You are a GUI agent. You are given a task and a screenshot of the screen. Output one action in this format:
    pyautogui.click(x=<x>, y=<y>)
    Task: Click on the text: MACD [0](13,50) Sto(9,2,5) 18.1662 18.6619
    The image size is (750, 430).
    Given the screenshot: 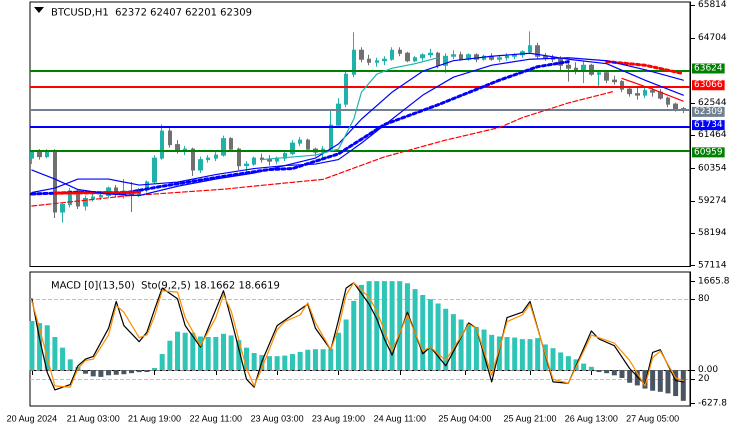 What is the action you would take?
    pyautogui.click(x=165, y=286)
    